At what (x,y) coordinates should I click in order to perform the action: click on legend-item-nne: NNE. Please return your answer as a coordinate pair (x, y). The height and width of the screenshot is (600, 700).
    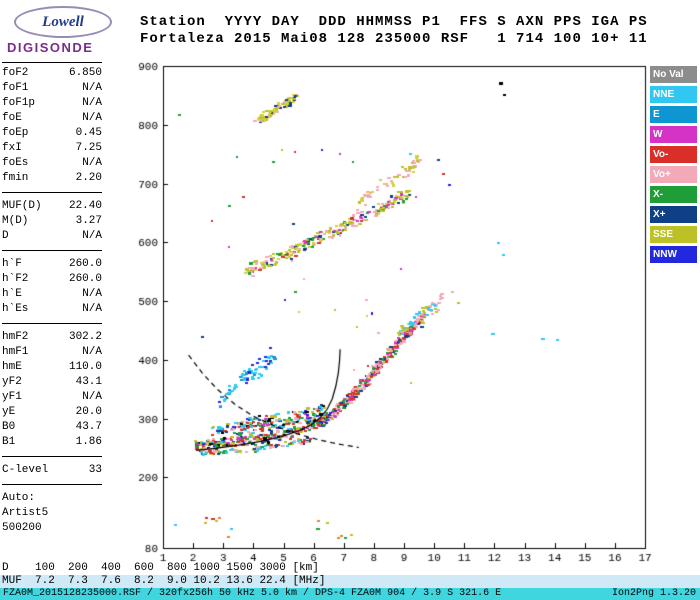
    Looking at the image, I should click on (673, 94).